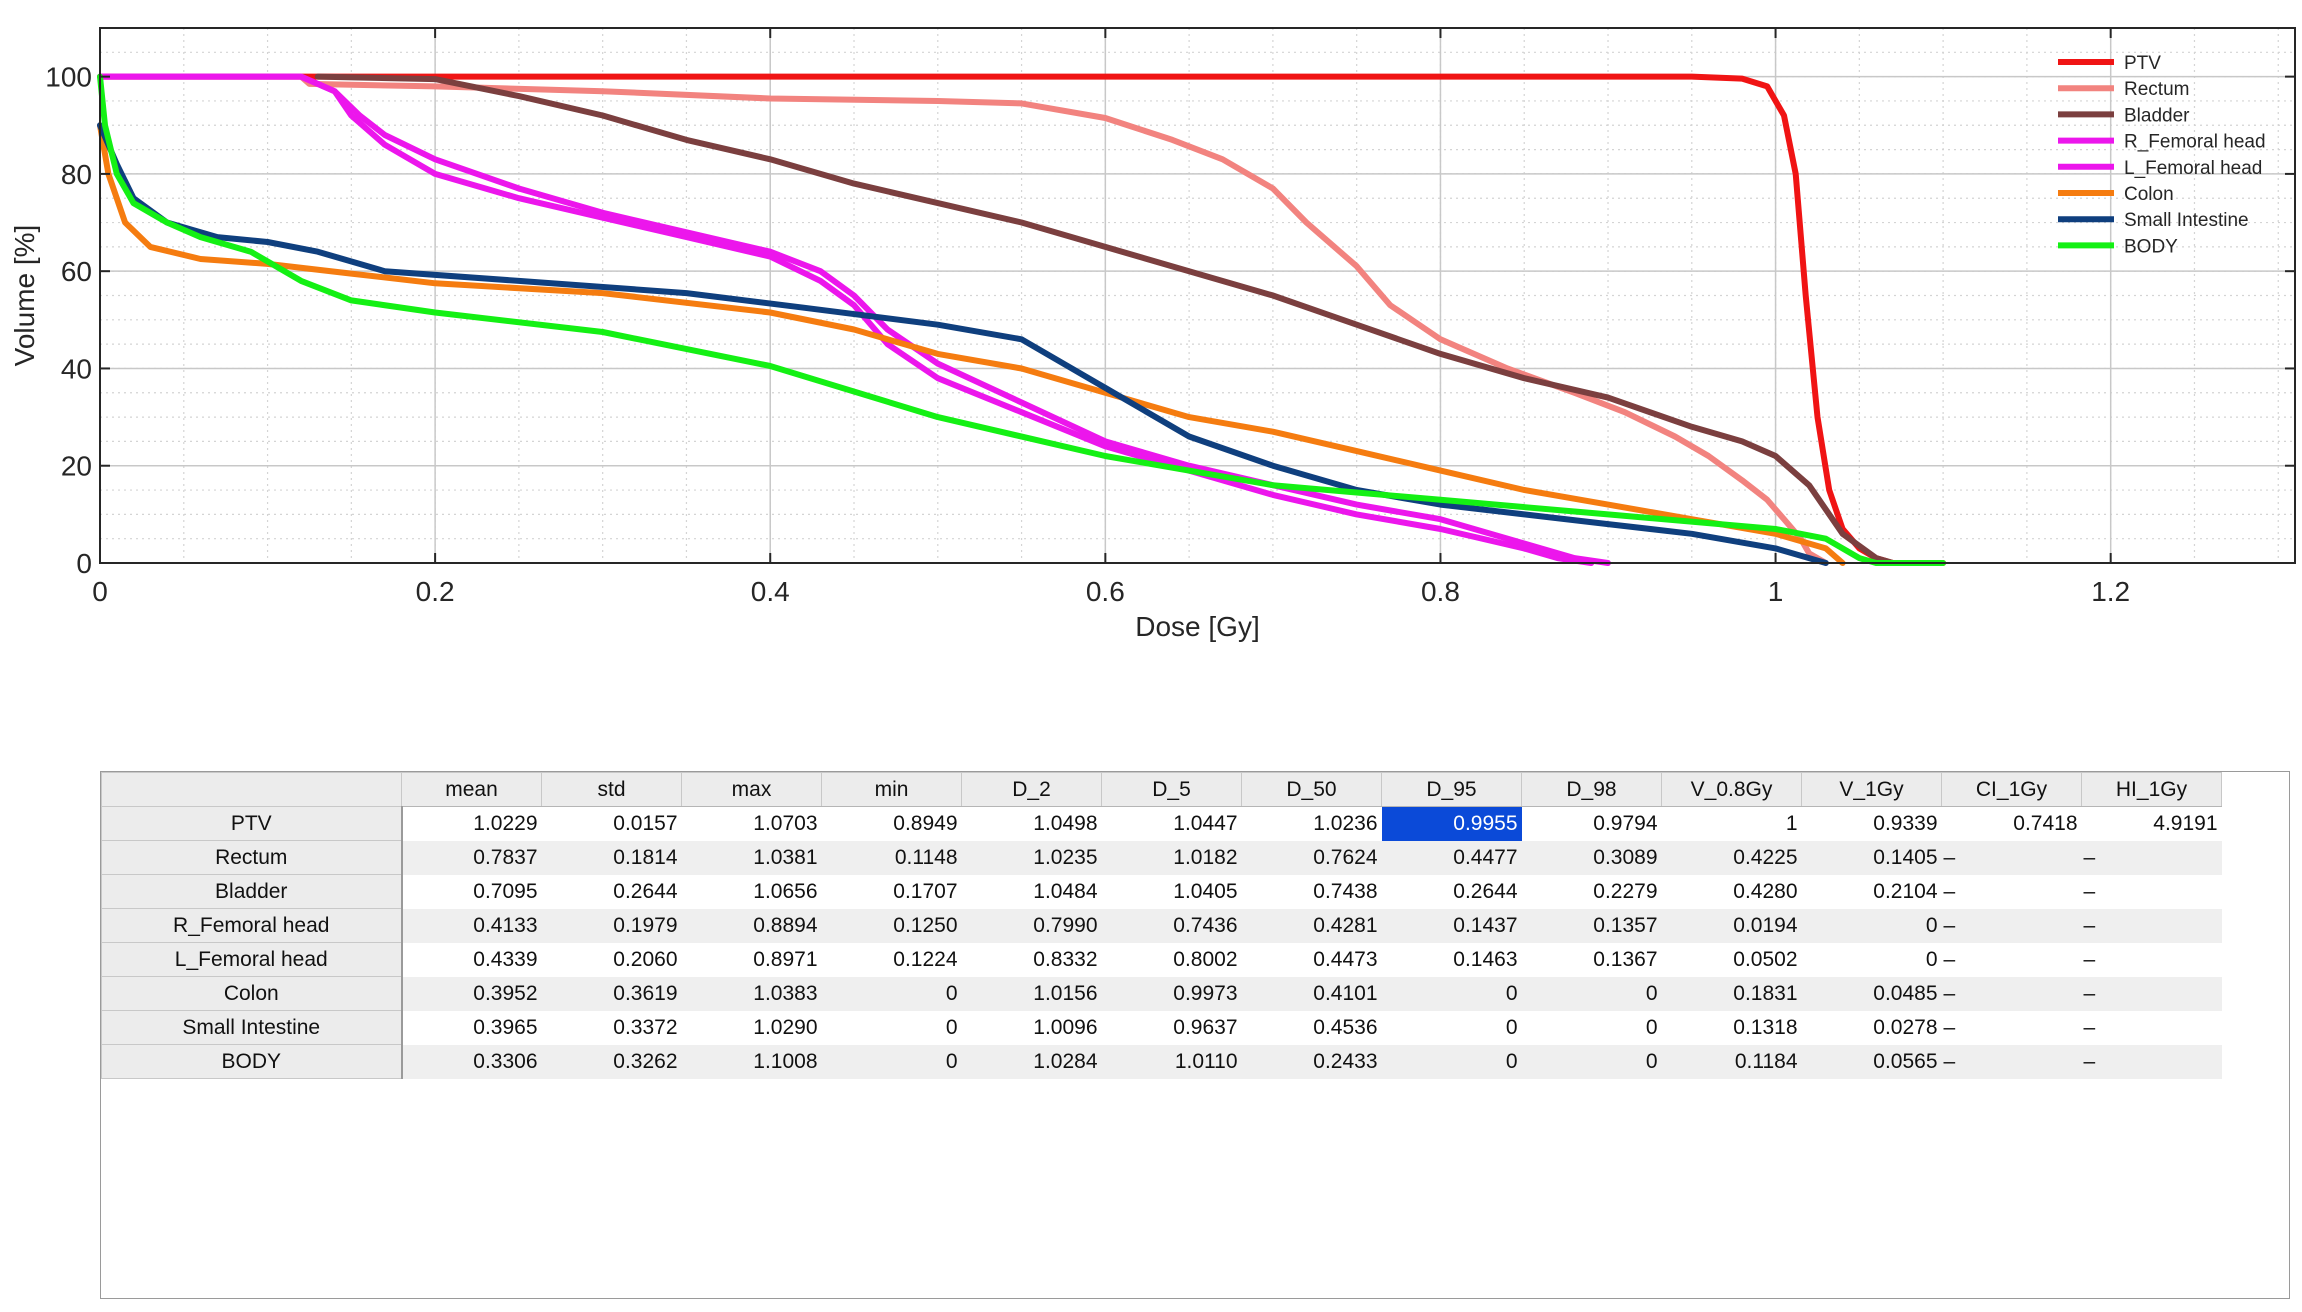 This screenshot has width=2302, height=1312. What do you see at coordinates (1031, 925) in the screenshot?
I see `table-cell: 0.7990` at bounding box center [1031, 925].